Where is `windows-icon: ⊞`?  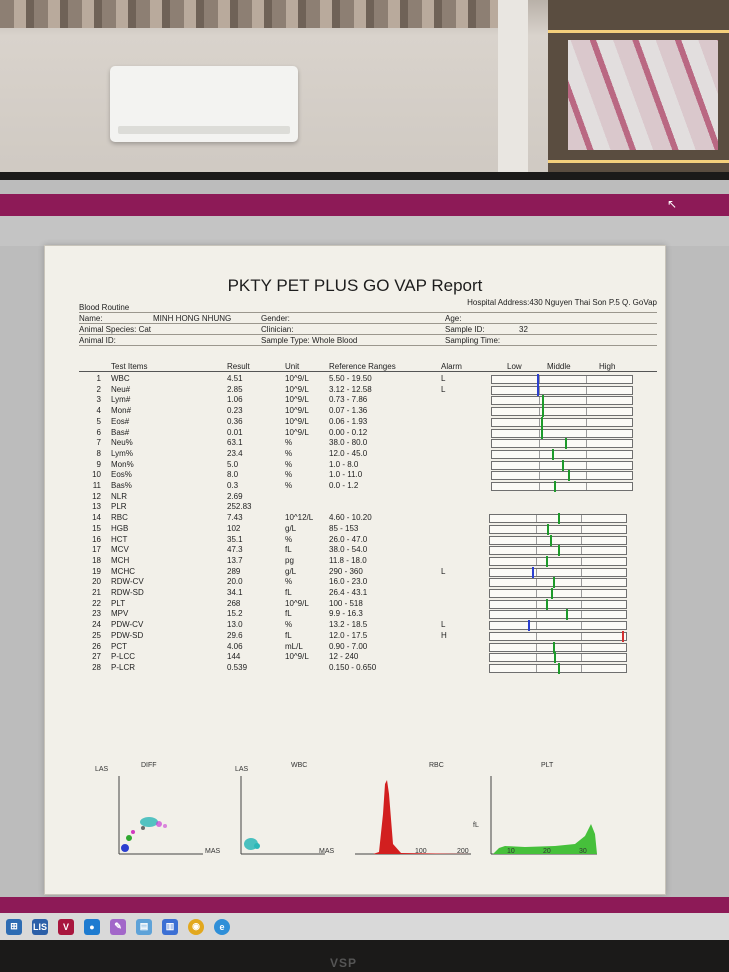 windows-icon: ⊞ is located at coordinates (14, 926).